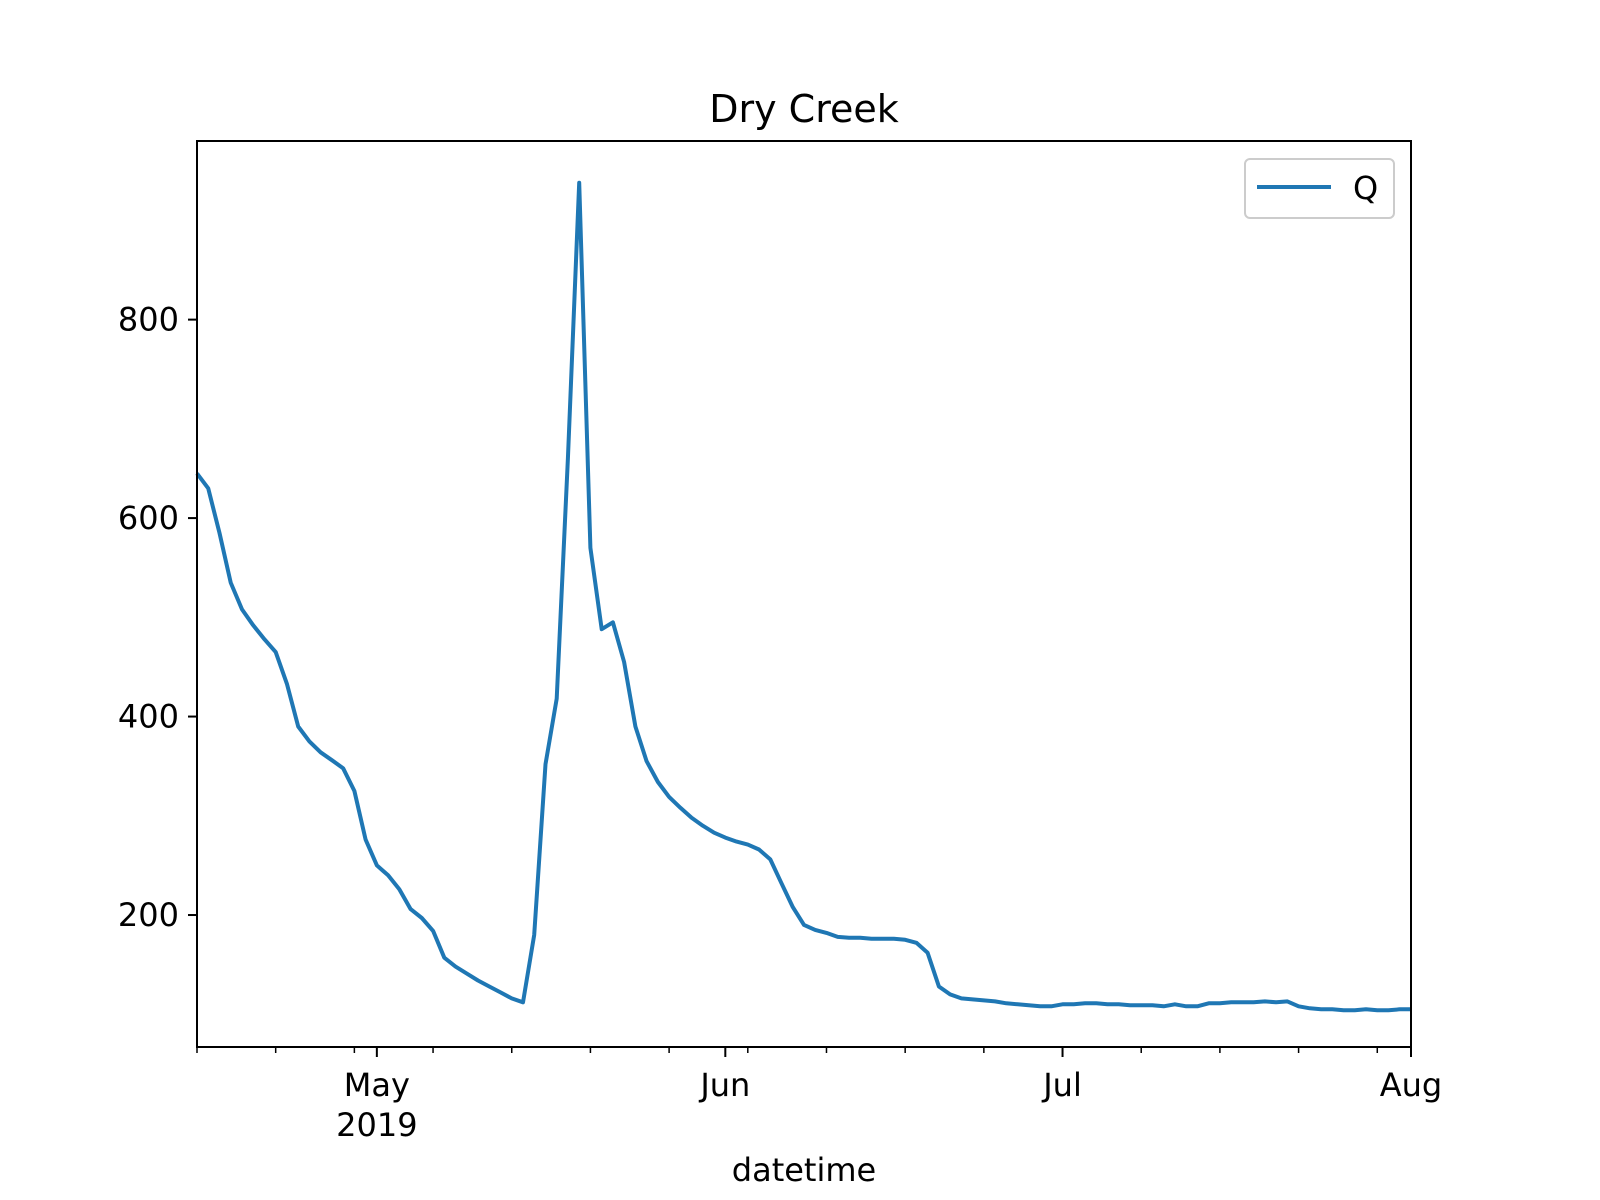 The height and width of the screenshot is (1200, 1600). I want to click on x-tick-label: Aug, so click(1411, 1085).